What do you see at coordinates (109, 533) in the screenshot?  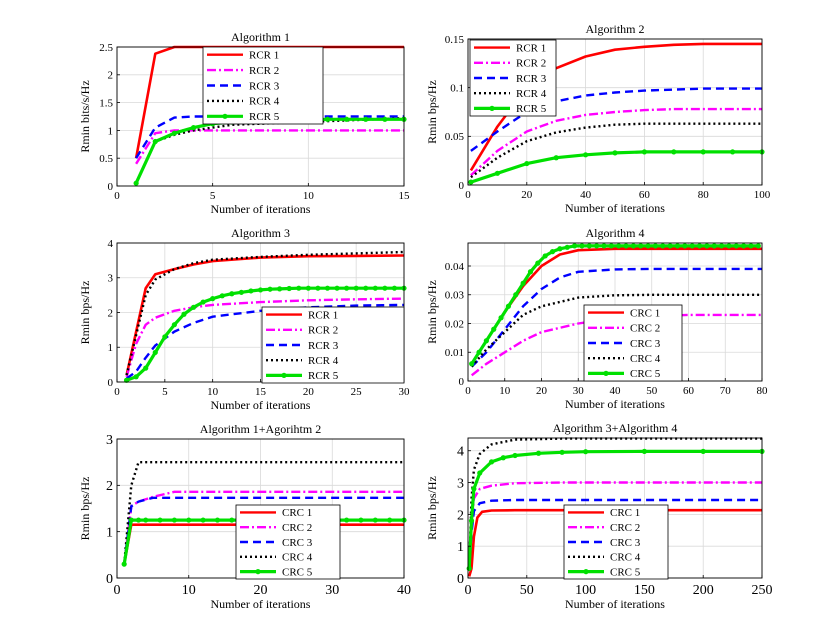 I see `y-tick-label: 1` at bounding box center [109, 533].